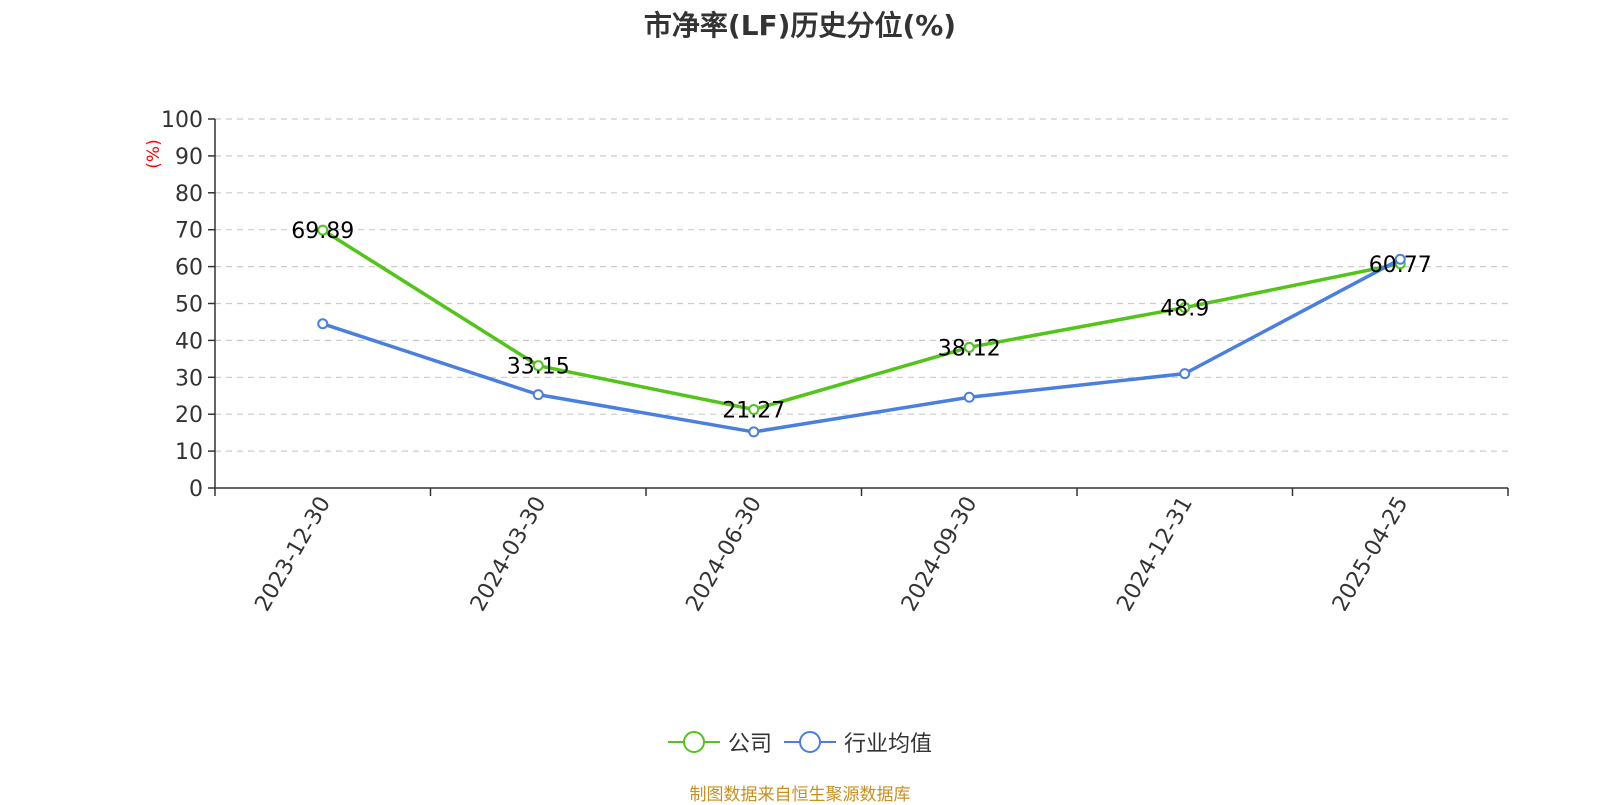 The width and height of the screenshot is (1600, 805). I want to click on data-label: 21.27, so click(753, 411).